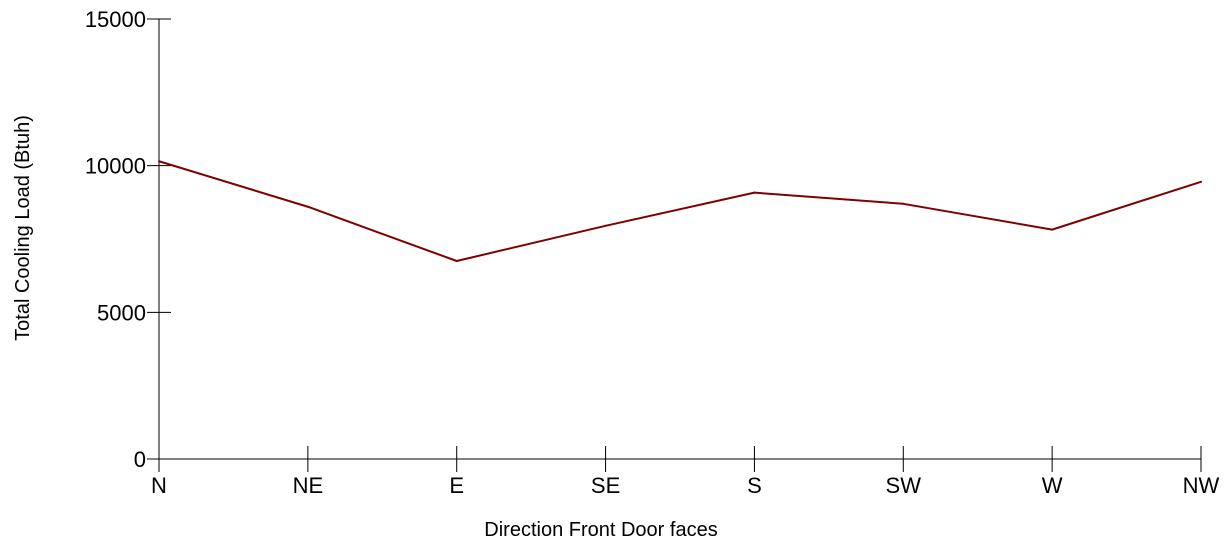 The height and width of the screenshot is (543, 1226). Describe the element at coordinates (456, 485) in the screenshot. I see `x-tick-label: E` at that location.